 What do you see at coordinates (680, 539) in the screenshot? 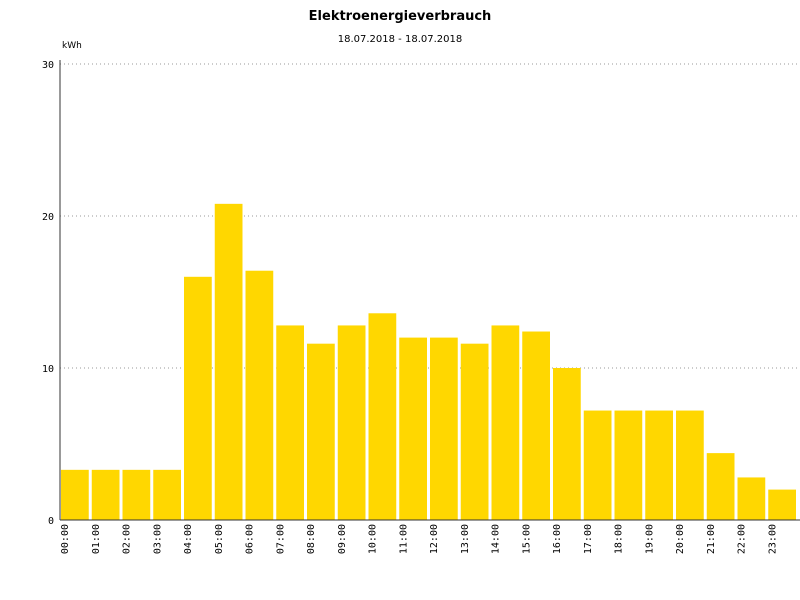
I see `x-tick-label: 20:00` at bounding box center [680, 539].